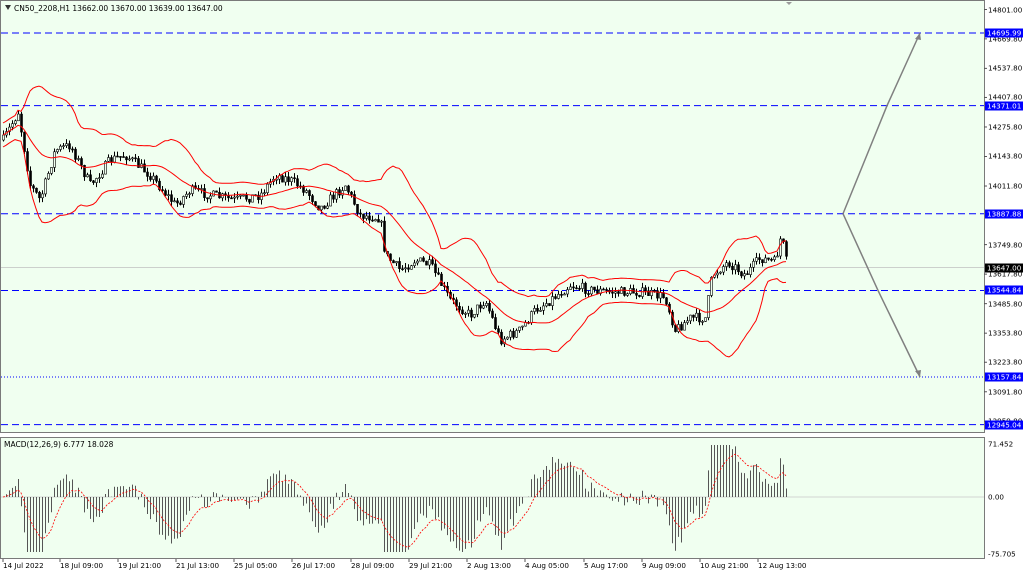 Image resolution: width=1024 pixels, height=573 pixels. What do you see at coordinates (881, 295) in the screenshot?
I see `projection-down` at bounding box center [881, 295].